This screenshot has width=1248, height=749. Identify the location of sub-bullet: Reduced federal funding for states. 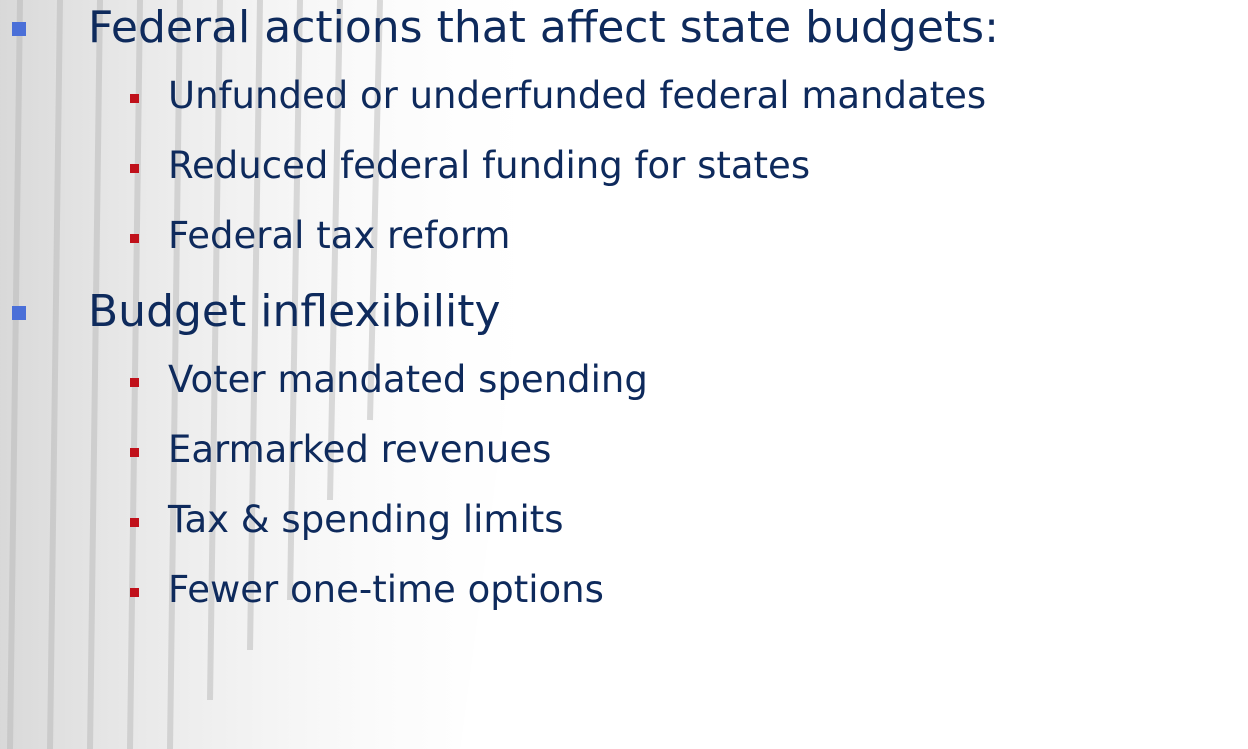
(470, 165).